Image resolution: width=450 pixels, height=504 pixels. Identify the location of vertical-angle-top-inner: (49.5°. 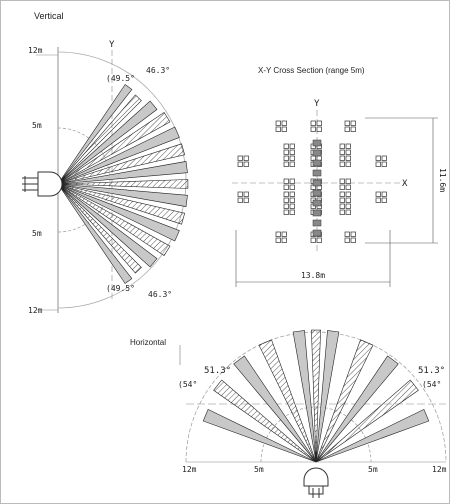
(120, 78).